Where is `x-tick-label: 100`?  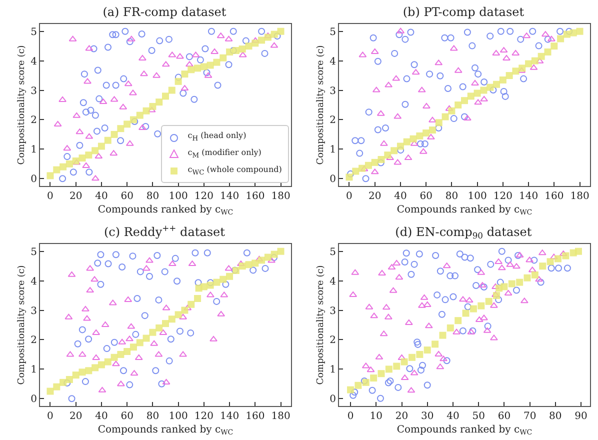 x-tick-label: 100 is located at coordinates (178, 416).